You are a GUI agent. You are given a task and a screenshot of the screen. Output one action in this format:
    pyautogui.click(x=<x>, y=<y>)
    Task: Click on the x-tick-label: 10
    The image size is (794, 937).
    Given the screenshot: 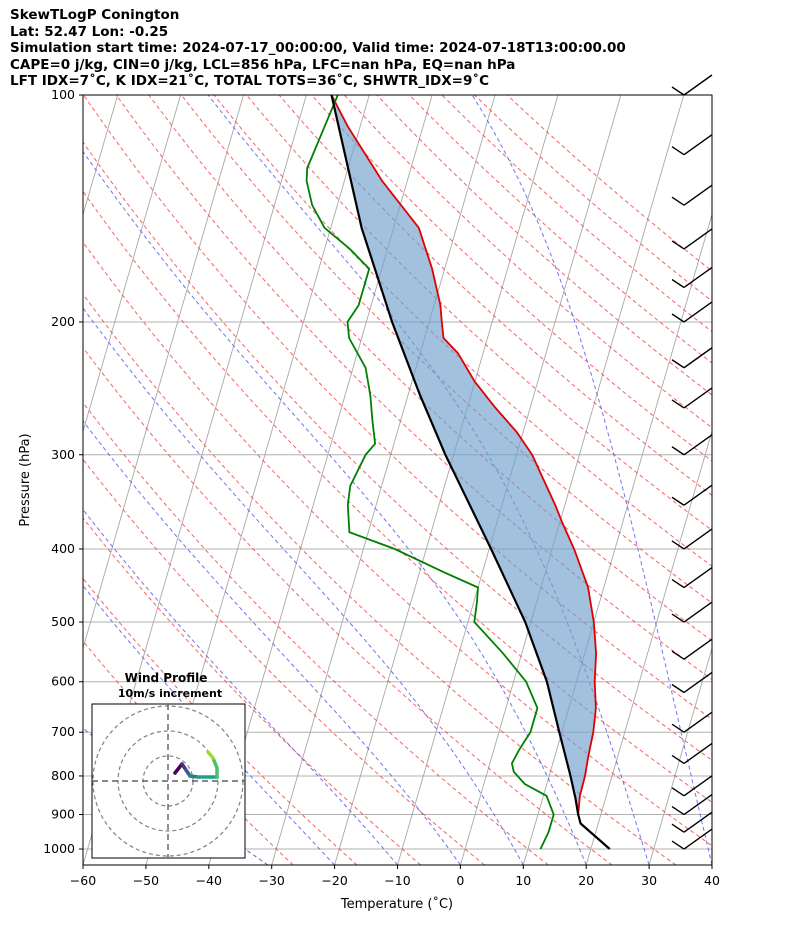 What is the action you would take?
    pyautogui.click(x=523, y=880)
    